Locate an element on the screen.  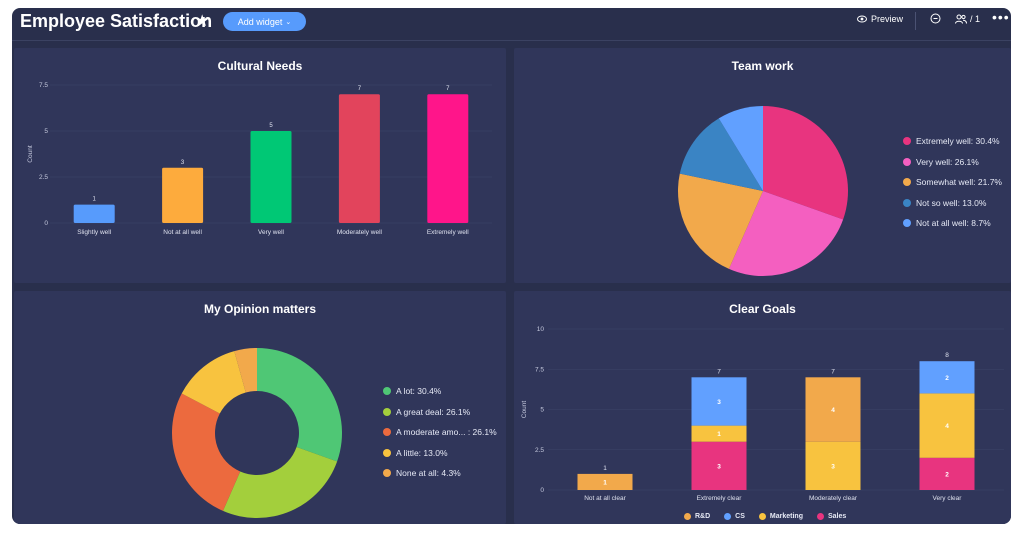
legend-item: Extremely well: 30.4% is located at coordinates (952, 141).